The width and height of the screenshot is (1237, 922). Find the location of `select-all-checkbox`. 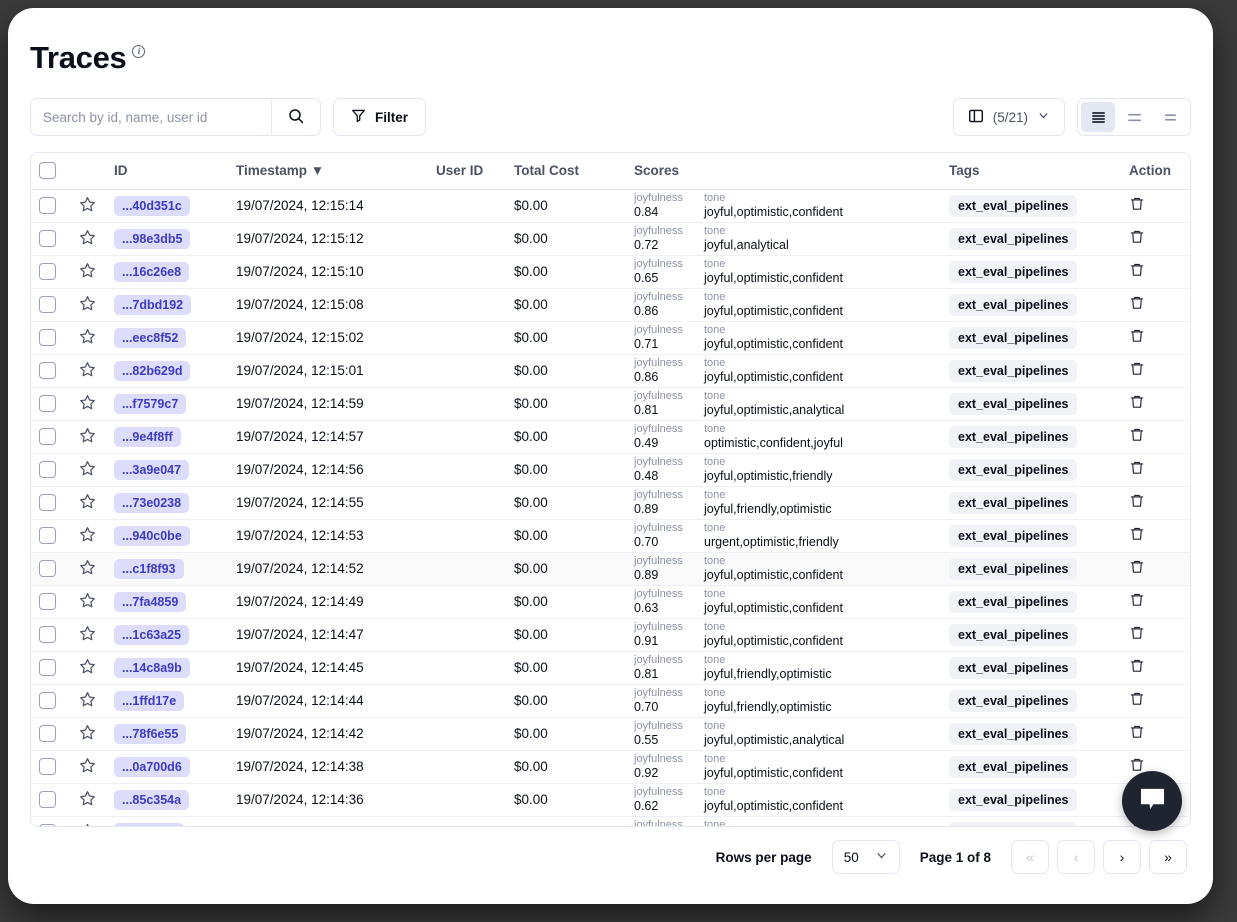

select-all-checkbox is located at coordinates (47, 171).